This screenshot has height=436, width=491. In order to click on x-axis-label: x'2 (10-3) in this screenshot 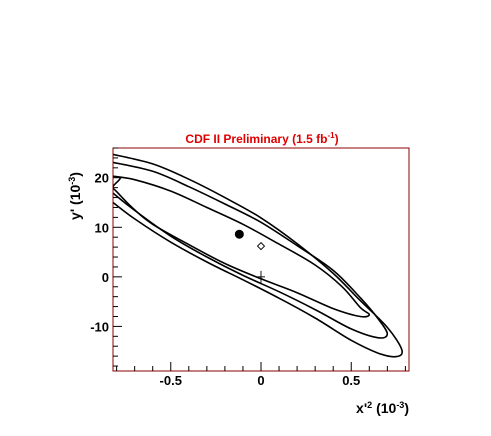, I will do `click(382, 408)`.